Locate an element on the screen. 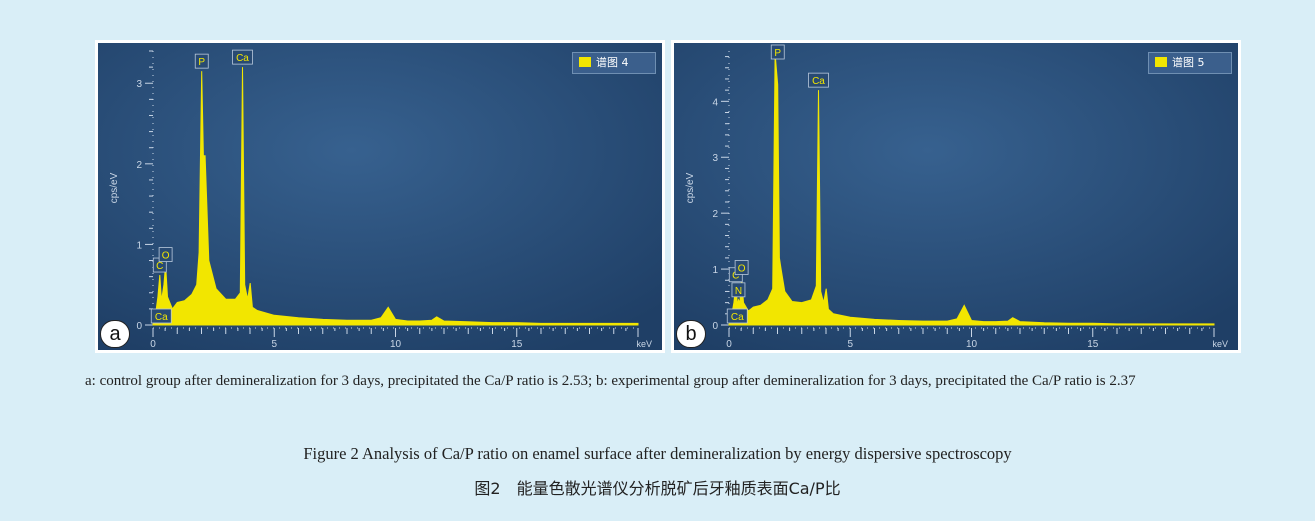 The image size is (1315, 521). peak-label-text: N is located at coordinates (738, 291).